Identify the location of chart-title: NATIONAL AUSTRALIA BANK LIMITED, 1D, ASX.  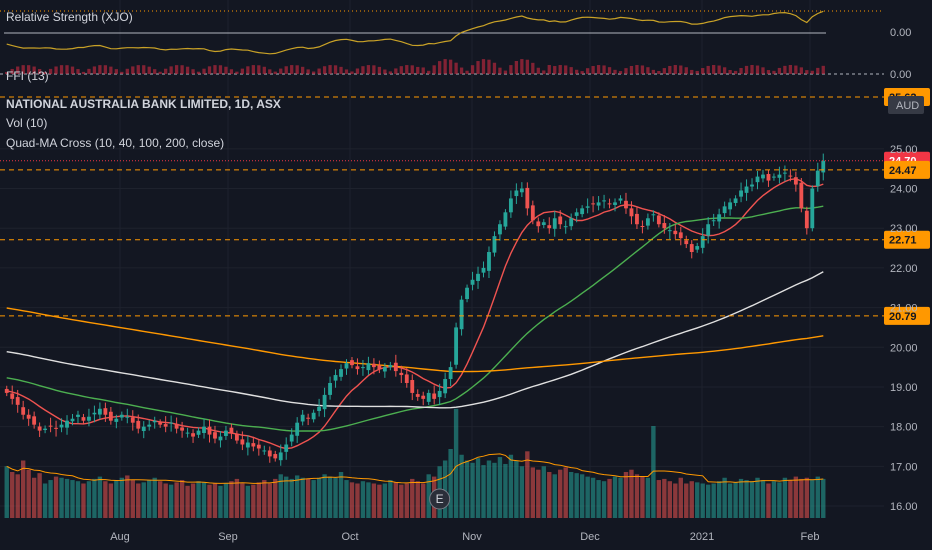
(143, 104).